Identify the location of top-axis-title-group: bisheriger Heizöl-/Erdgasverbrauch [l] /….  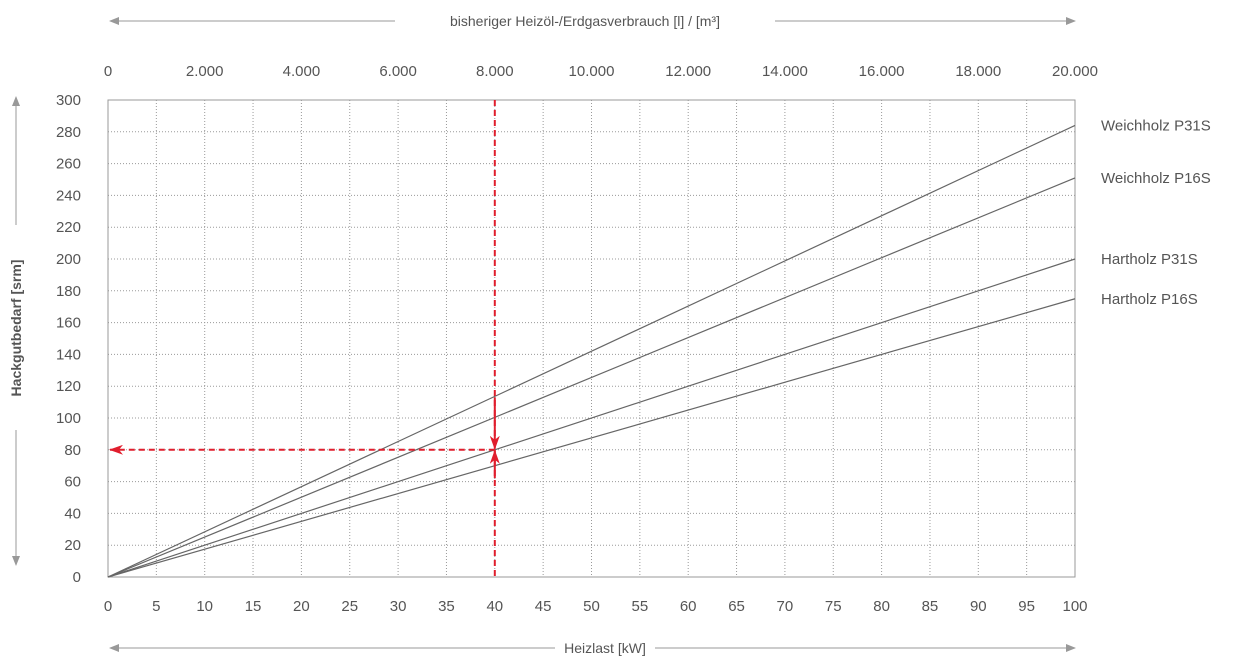
(592, 21).